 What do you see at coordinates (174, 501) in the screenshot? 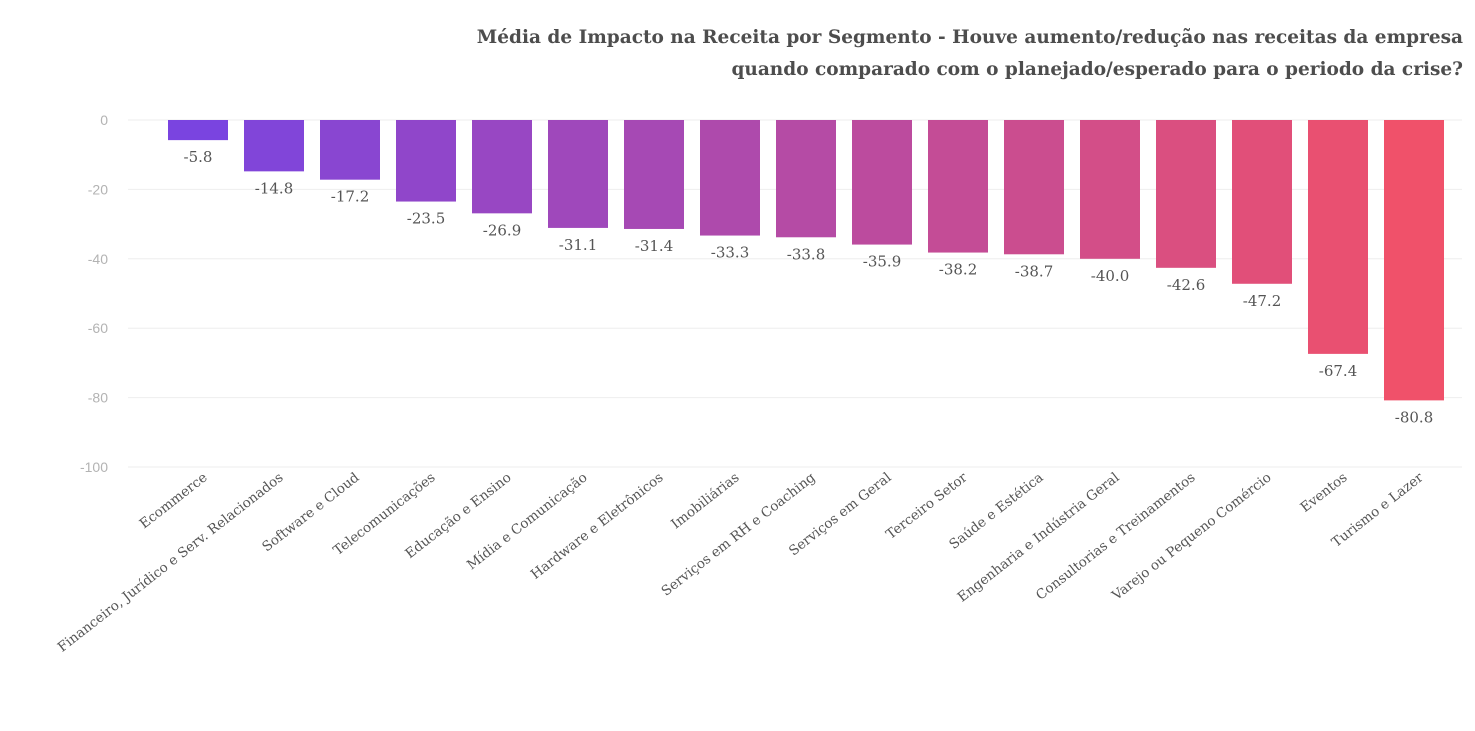
I see `x-tick-label: Ecommerce` at bounding box center [174, 501].